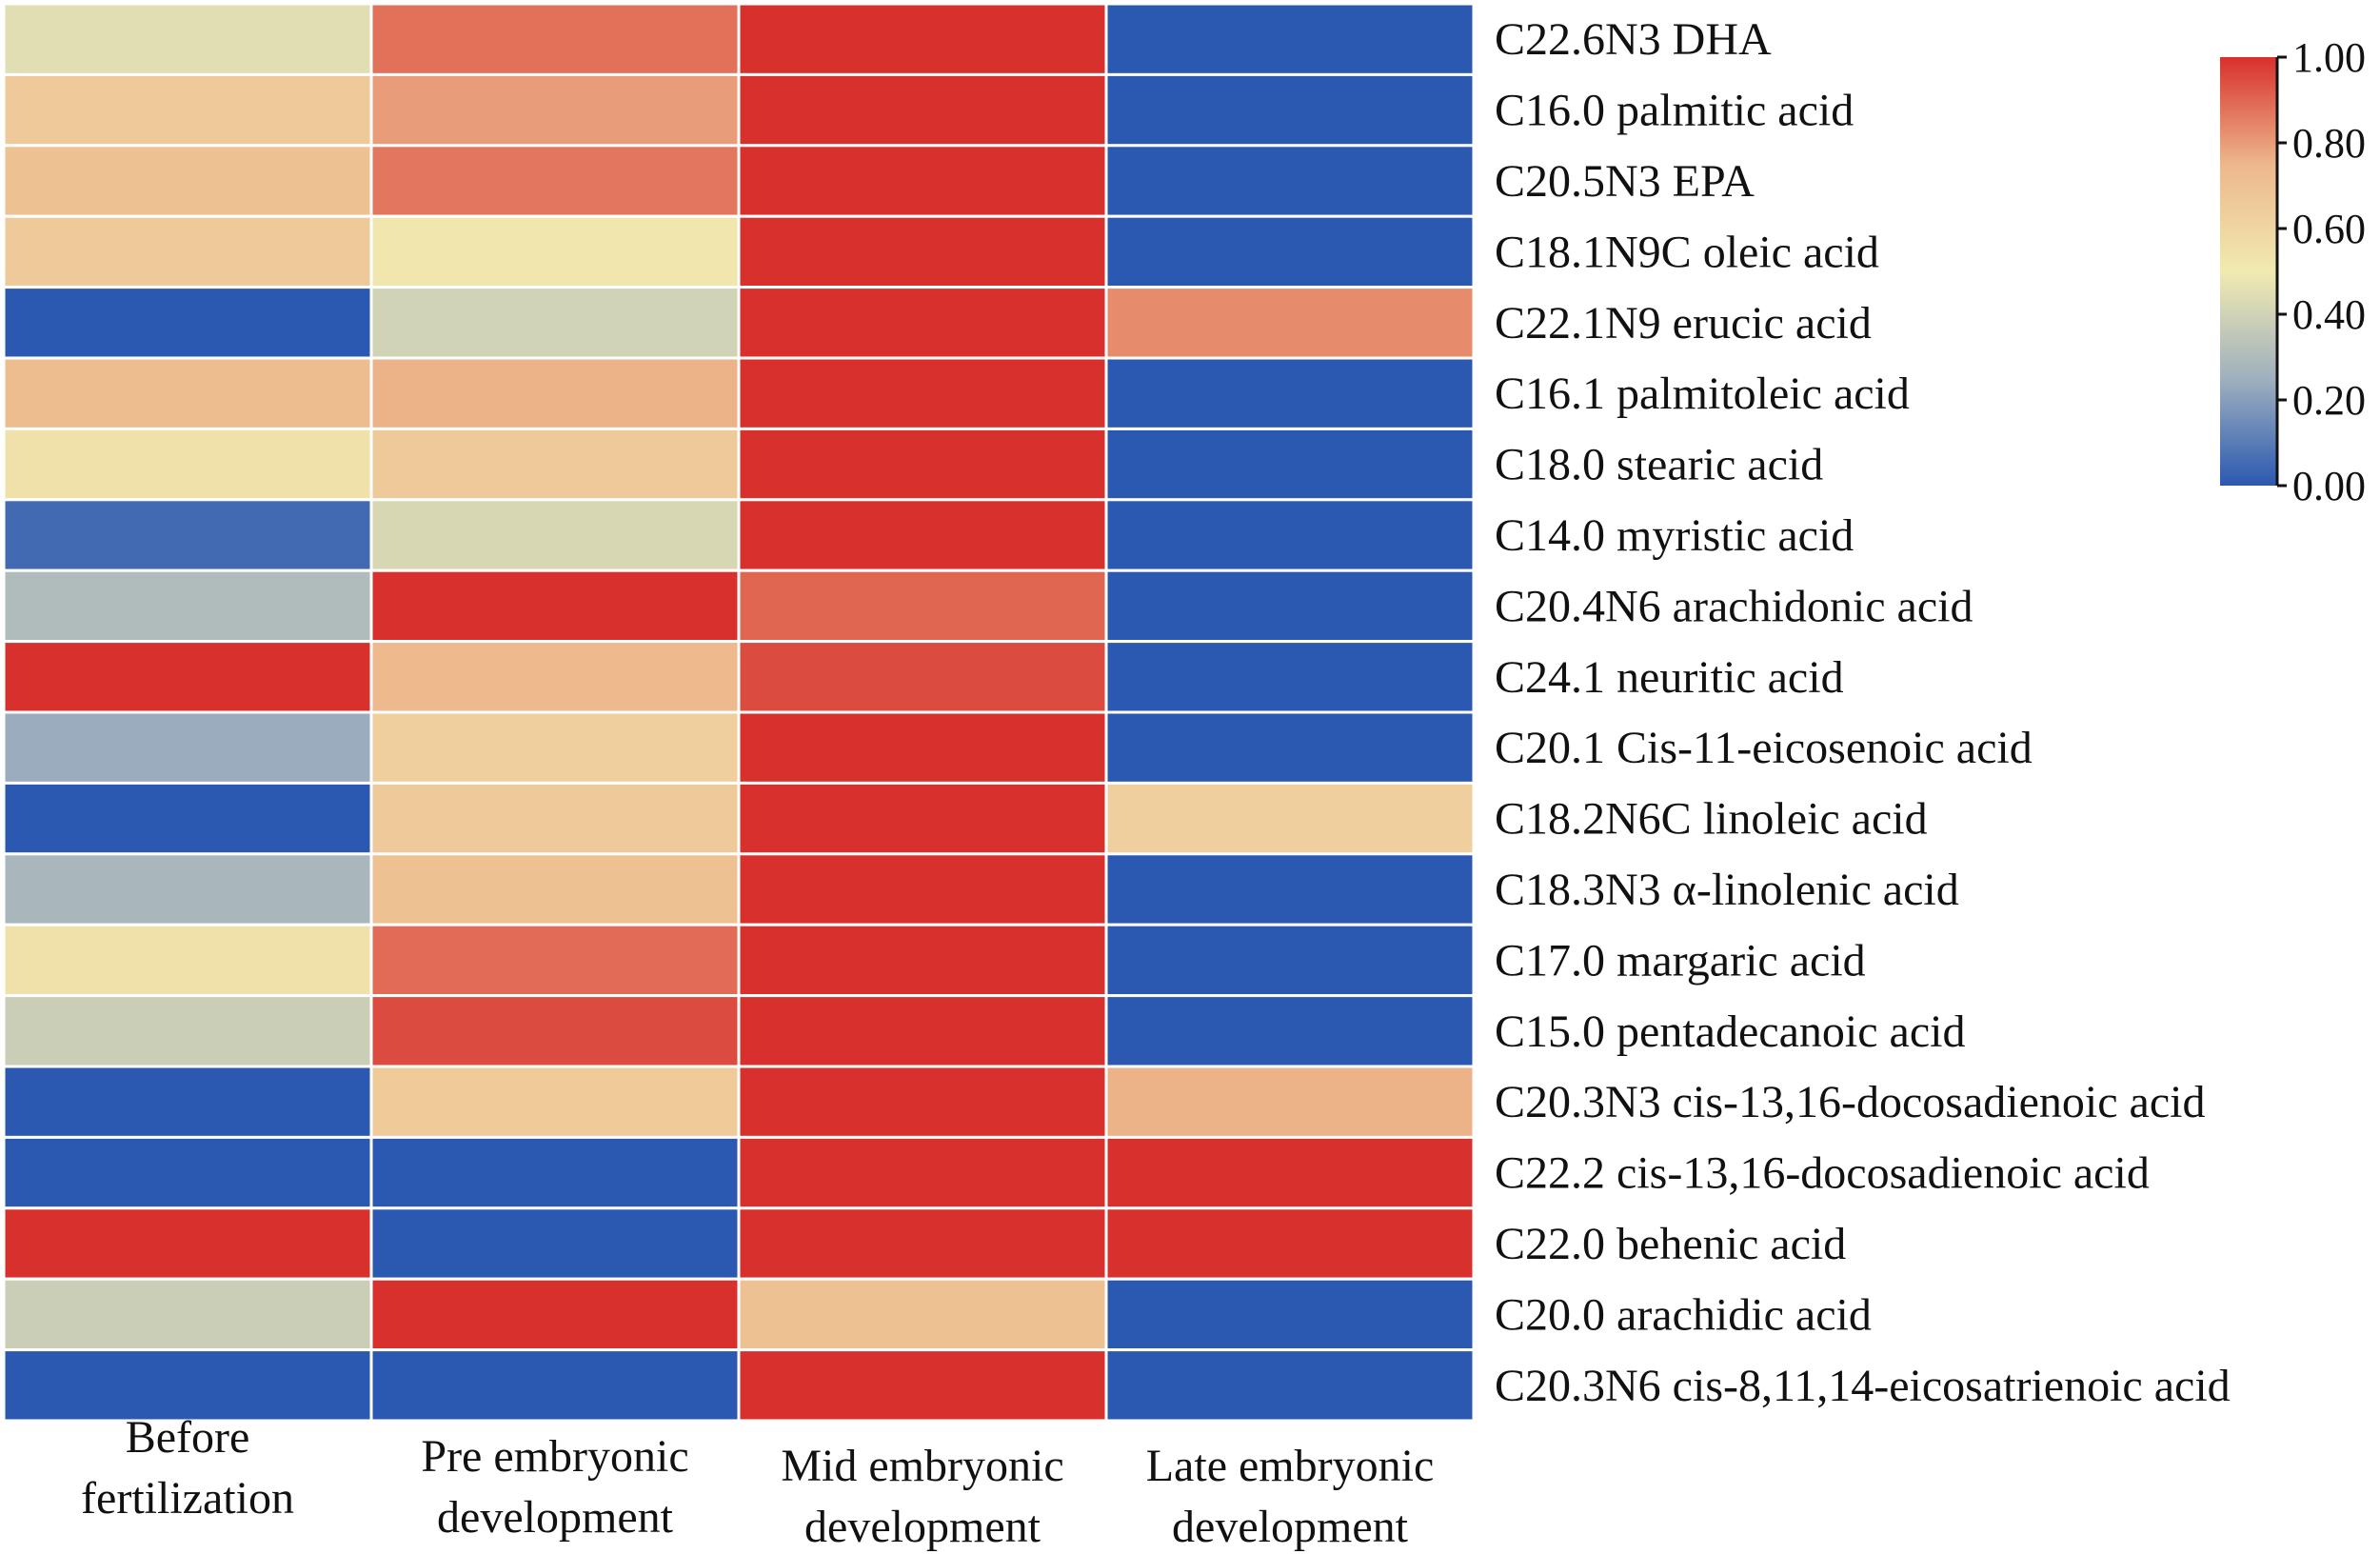 Image resolution: width=2380 pixels, height=1554 pixels. What do you see at coordinates (2329, 314) in the screenshot?
I see `colorbar-tick-label: 0.40` at bounding box center [2329, 314].